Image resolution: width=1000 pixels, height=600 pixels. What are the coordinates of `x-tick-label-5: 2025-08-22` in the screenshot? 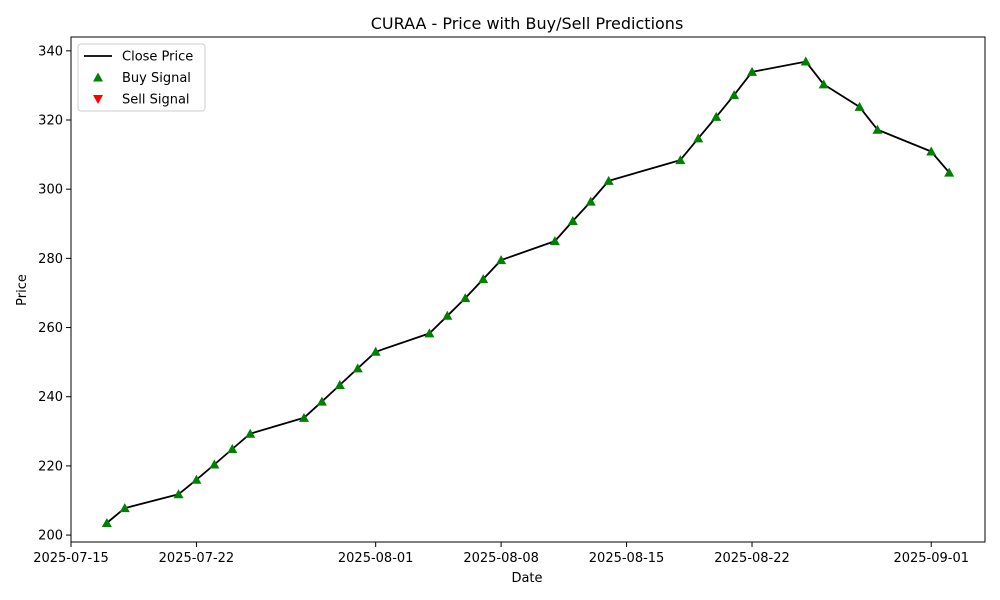 It's located at (752, 558).